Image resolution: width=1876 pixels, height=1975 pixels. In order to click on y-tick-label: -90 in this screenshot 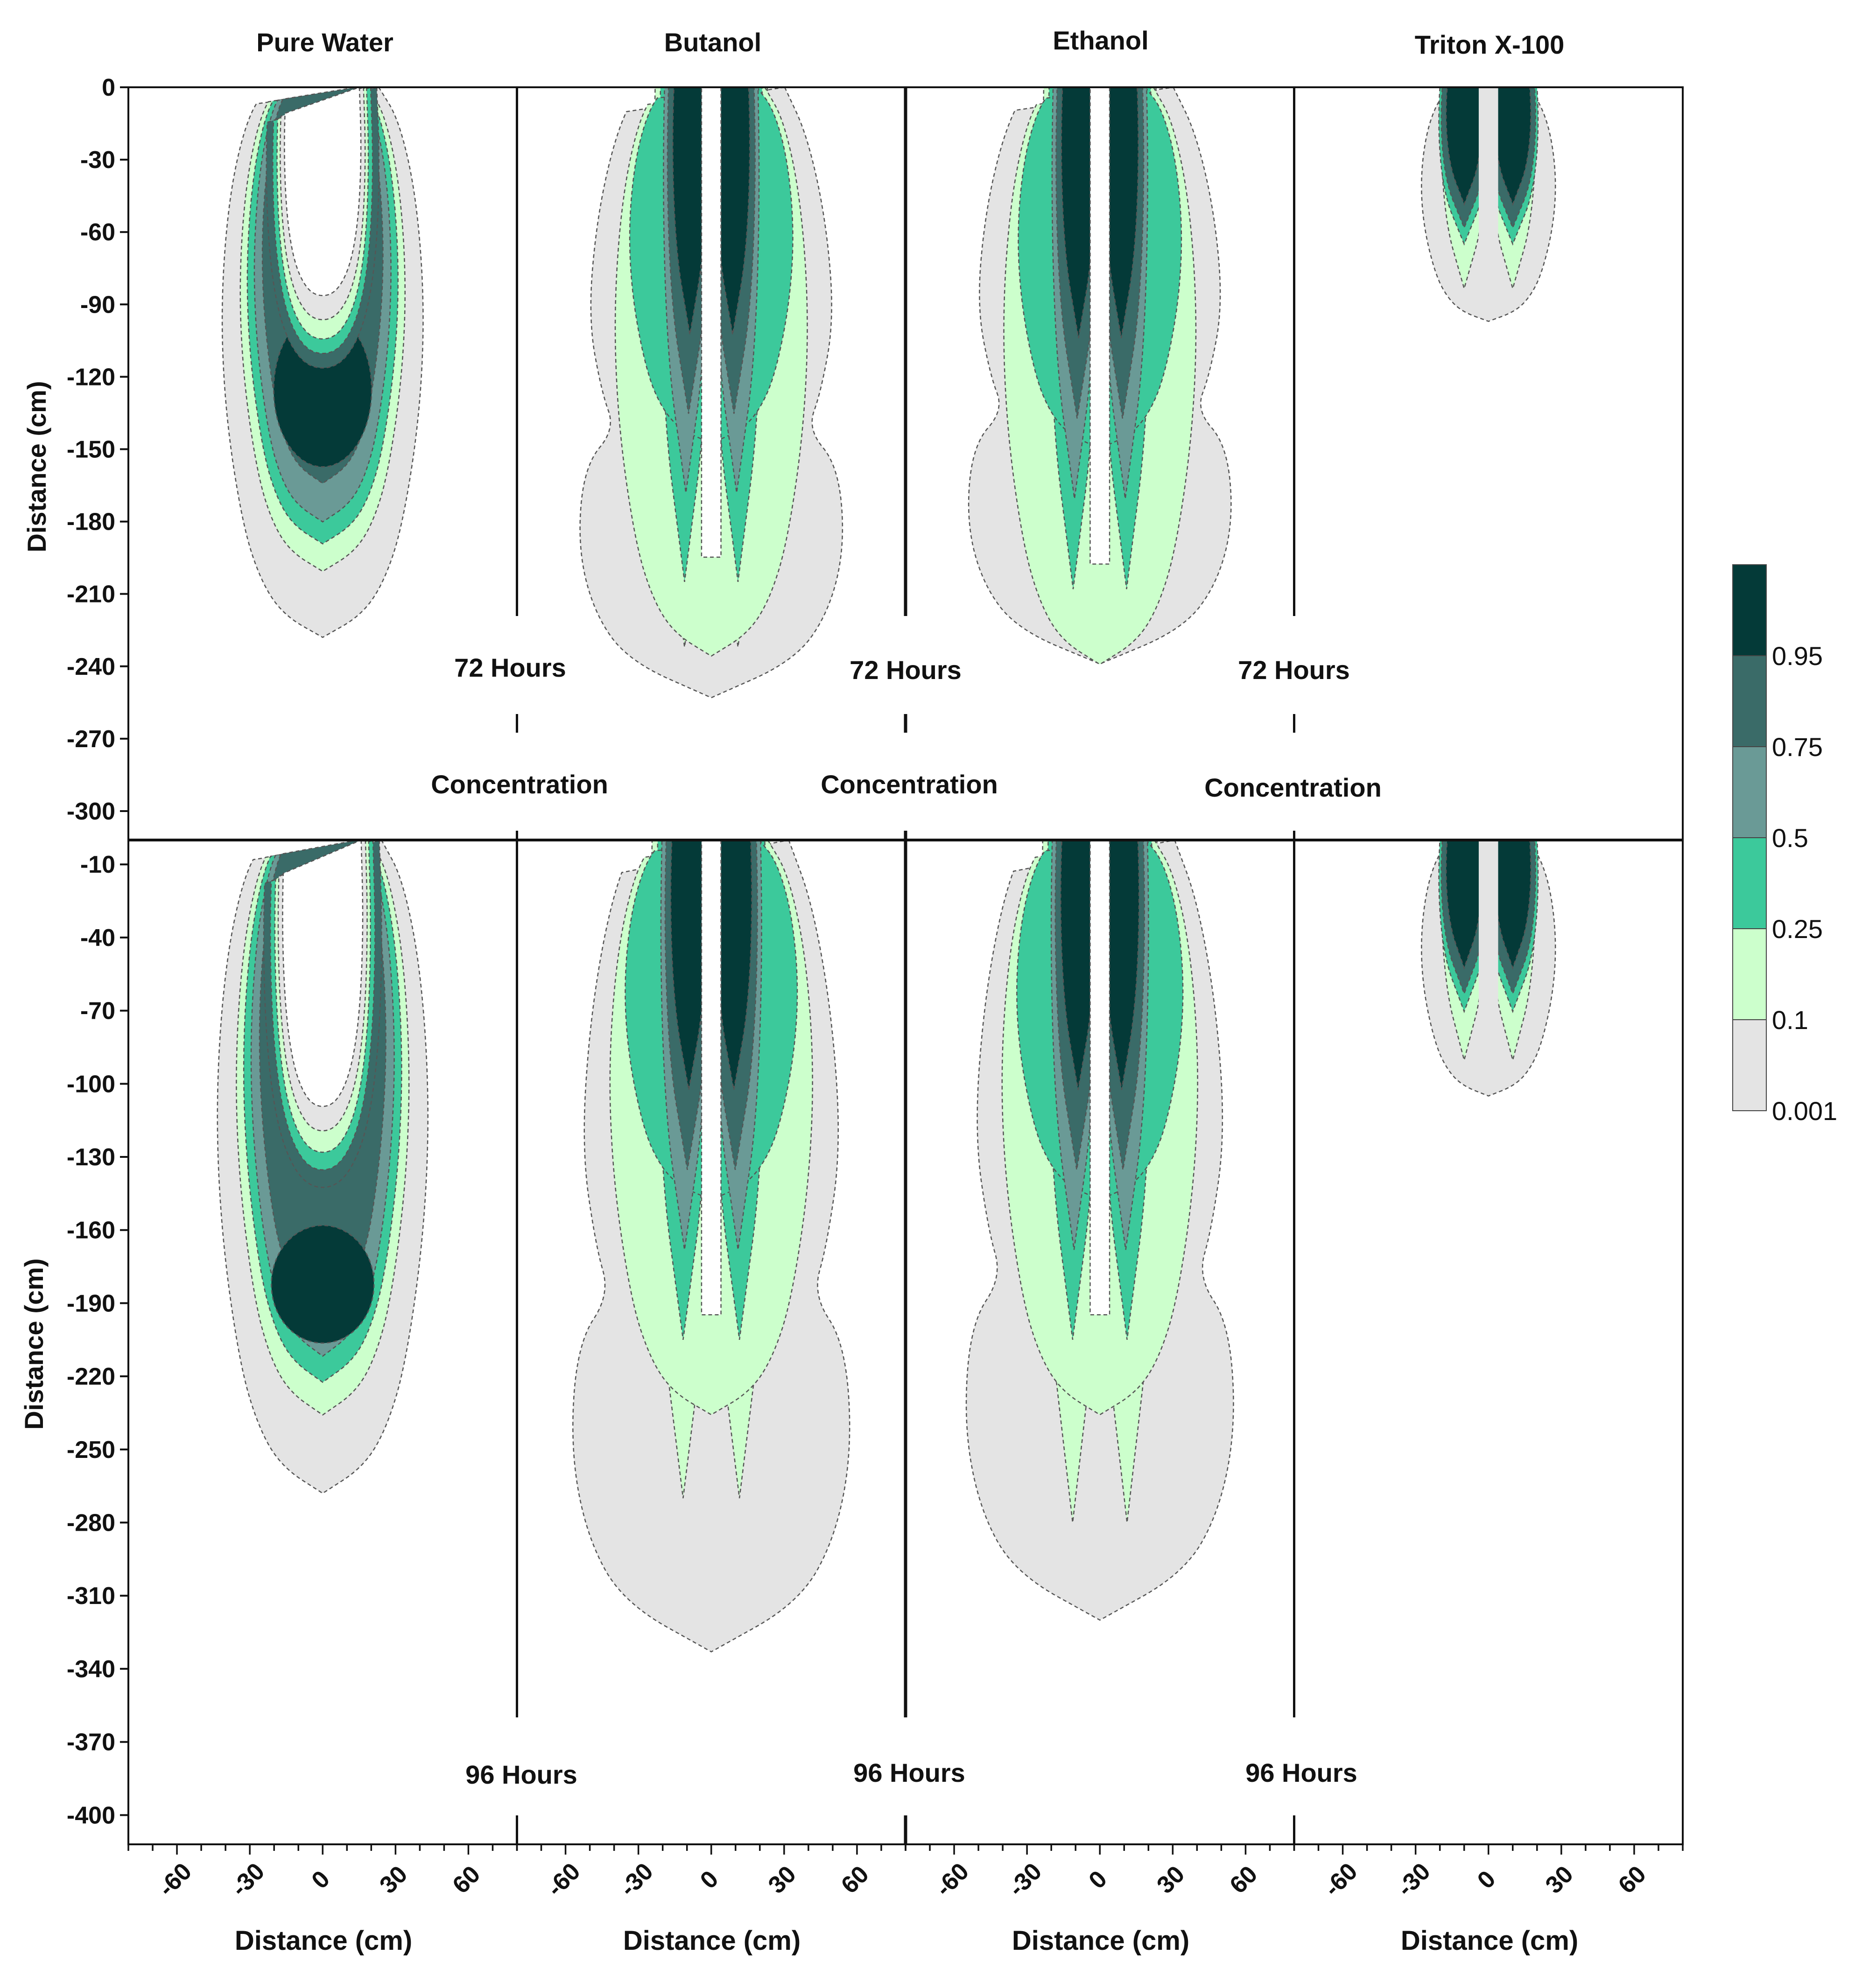, I will do `click(97, 304)`.